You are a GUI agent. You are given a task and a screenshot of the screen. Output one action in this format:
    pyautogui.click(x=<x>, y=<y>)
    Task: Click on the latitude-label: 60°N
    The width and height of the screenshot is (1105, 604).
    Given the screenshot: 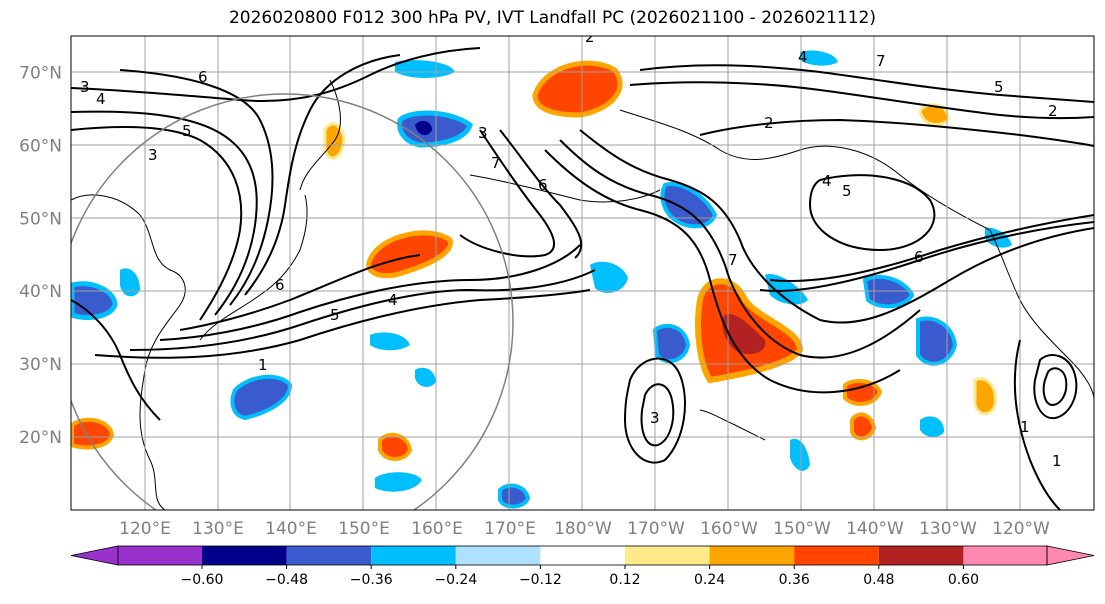 What is the action you would take?
    pyautogui.click(x=40, y=146)
    